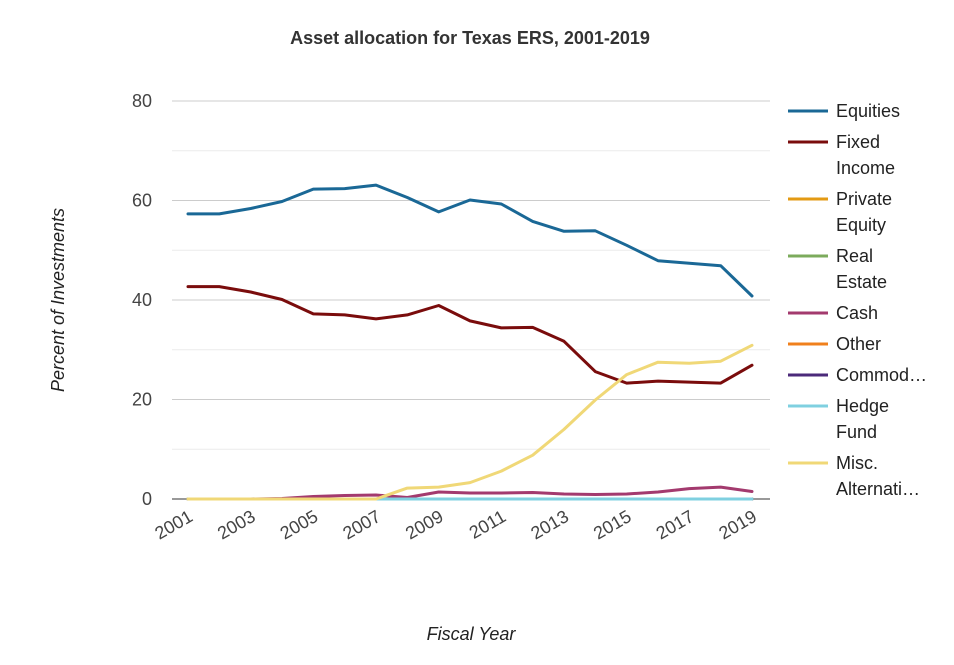 This screenshot has width=954, height=665. What do you see at coordinates (858, 142) in the screenshot?
I see `legend-label-fixed-income: Fixed` at bounding box center [858, 142].